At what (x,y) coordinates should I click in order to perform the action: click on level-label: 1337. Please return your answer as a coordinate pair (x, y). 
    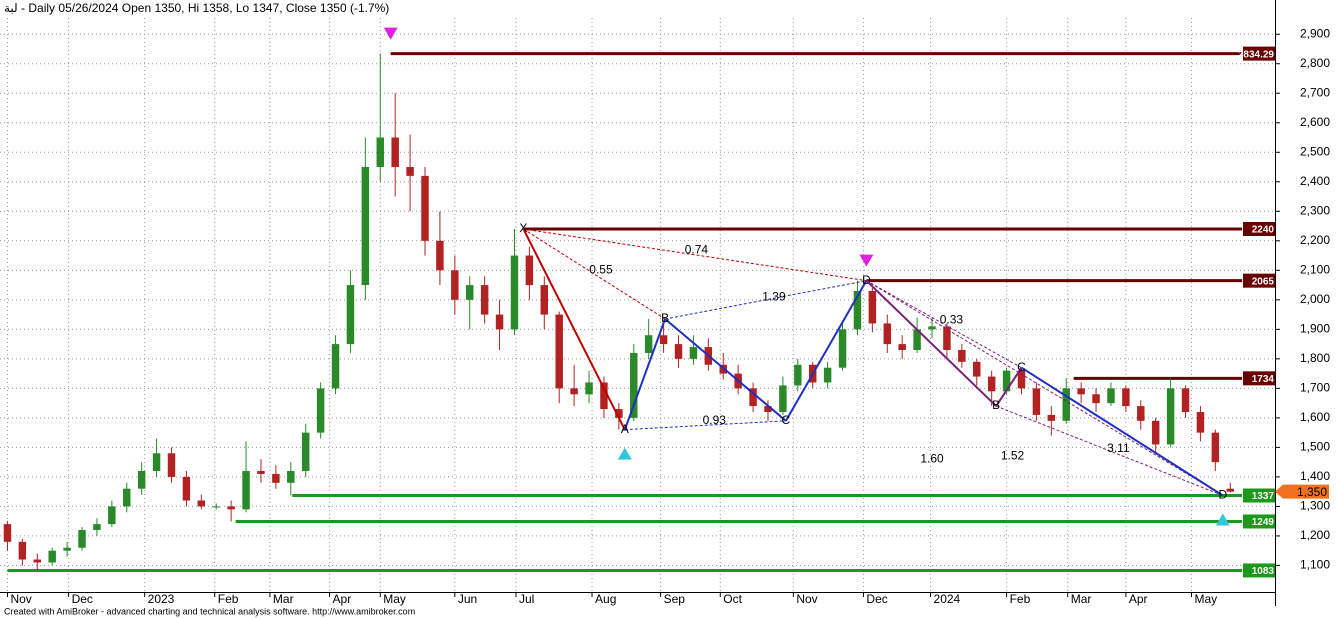
    Looking at the image, I should click on (1263, 496).